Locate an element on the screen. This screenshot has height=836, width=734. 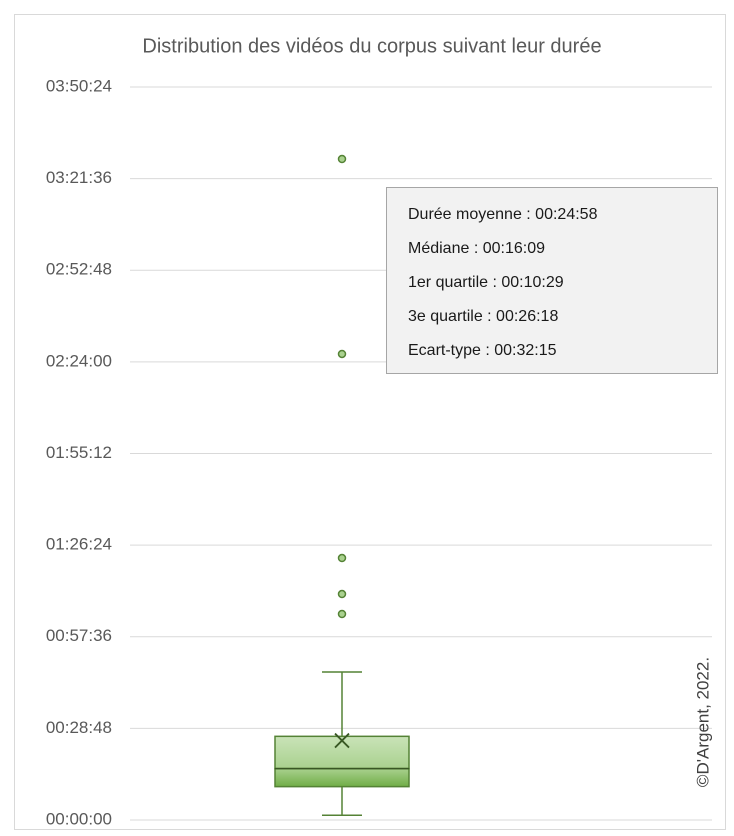
y-tick-label: 00:28:48 is located at coordinates (79, 727).